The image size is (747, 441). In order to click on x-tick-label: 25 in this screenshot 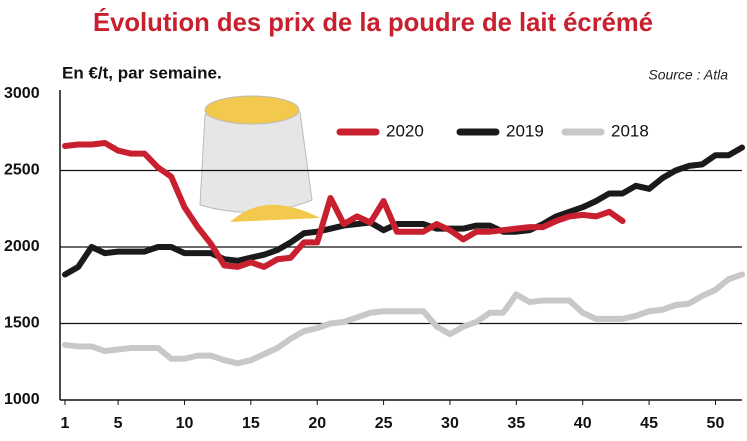, I will do `click(384, 423)`.